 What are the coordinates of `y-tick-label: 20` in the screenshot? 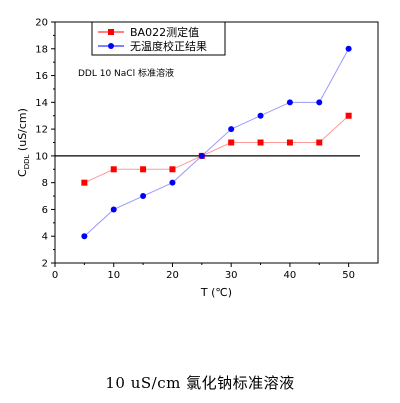 It's located at (41, 23).